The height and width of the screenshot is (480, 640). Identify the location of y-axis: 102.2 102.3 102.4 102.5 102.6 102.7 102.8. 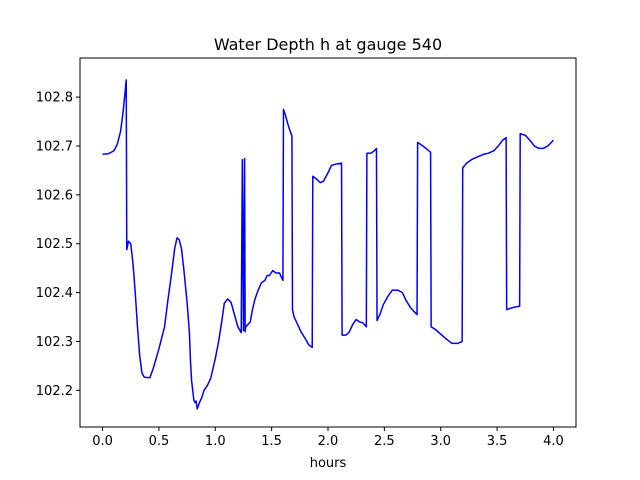
(58, 245).